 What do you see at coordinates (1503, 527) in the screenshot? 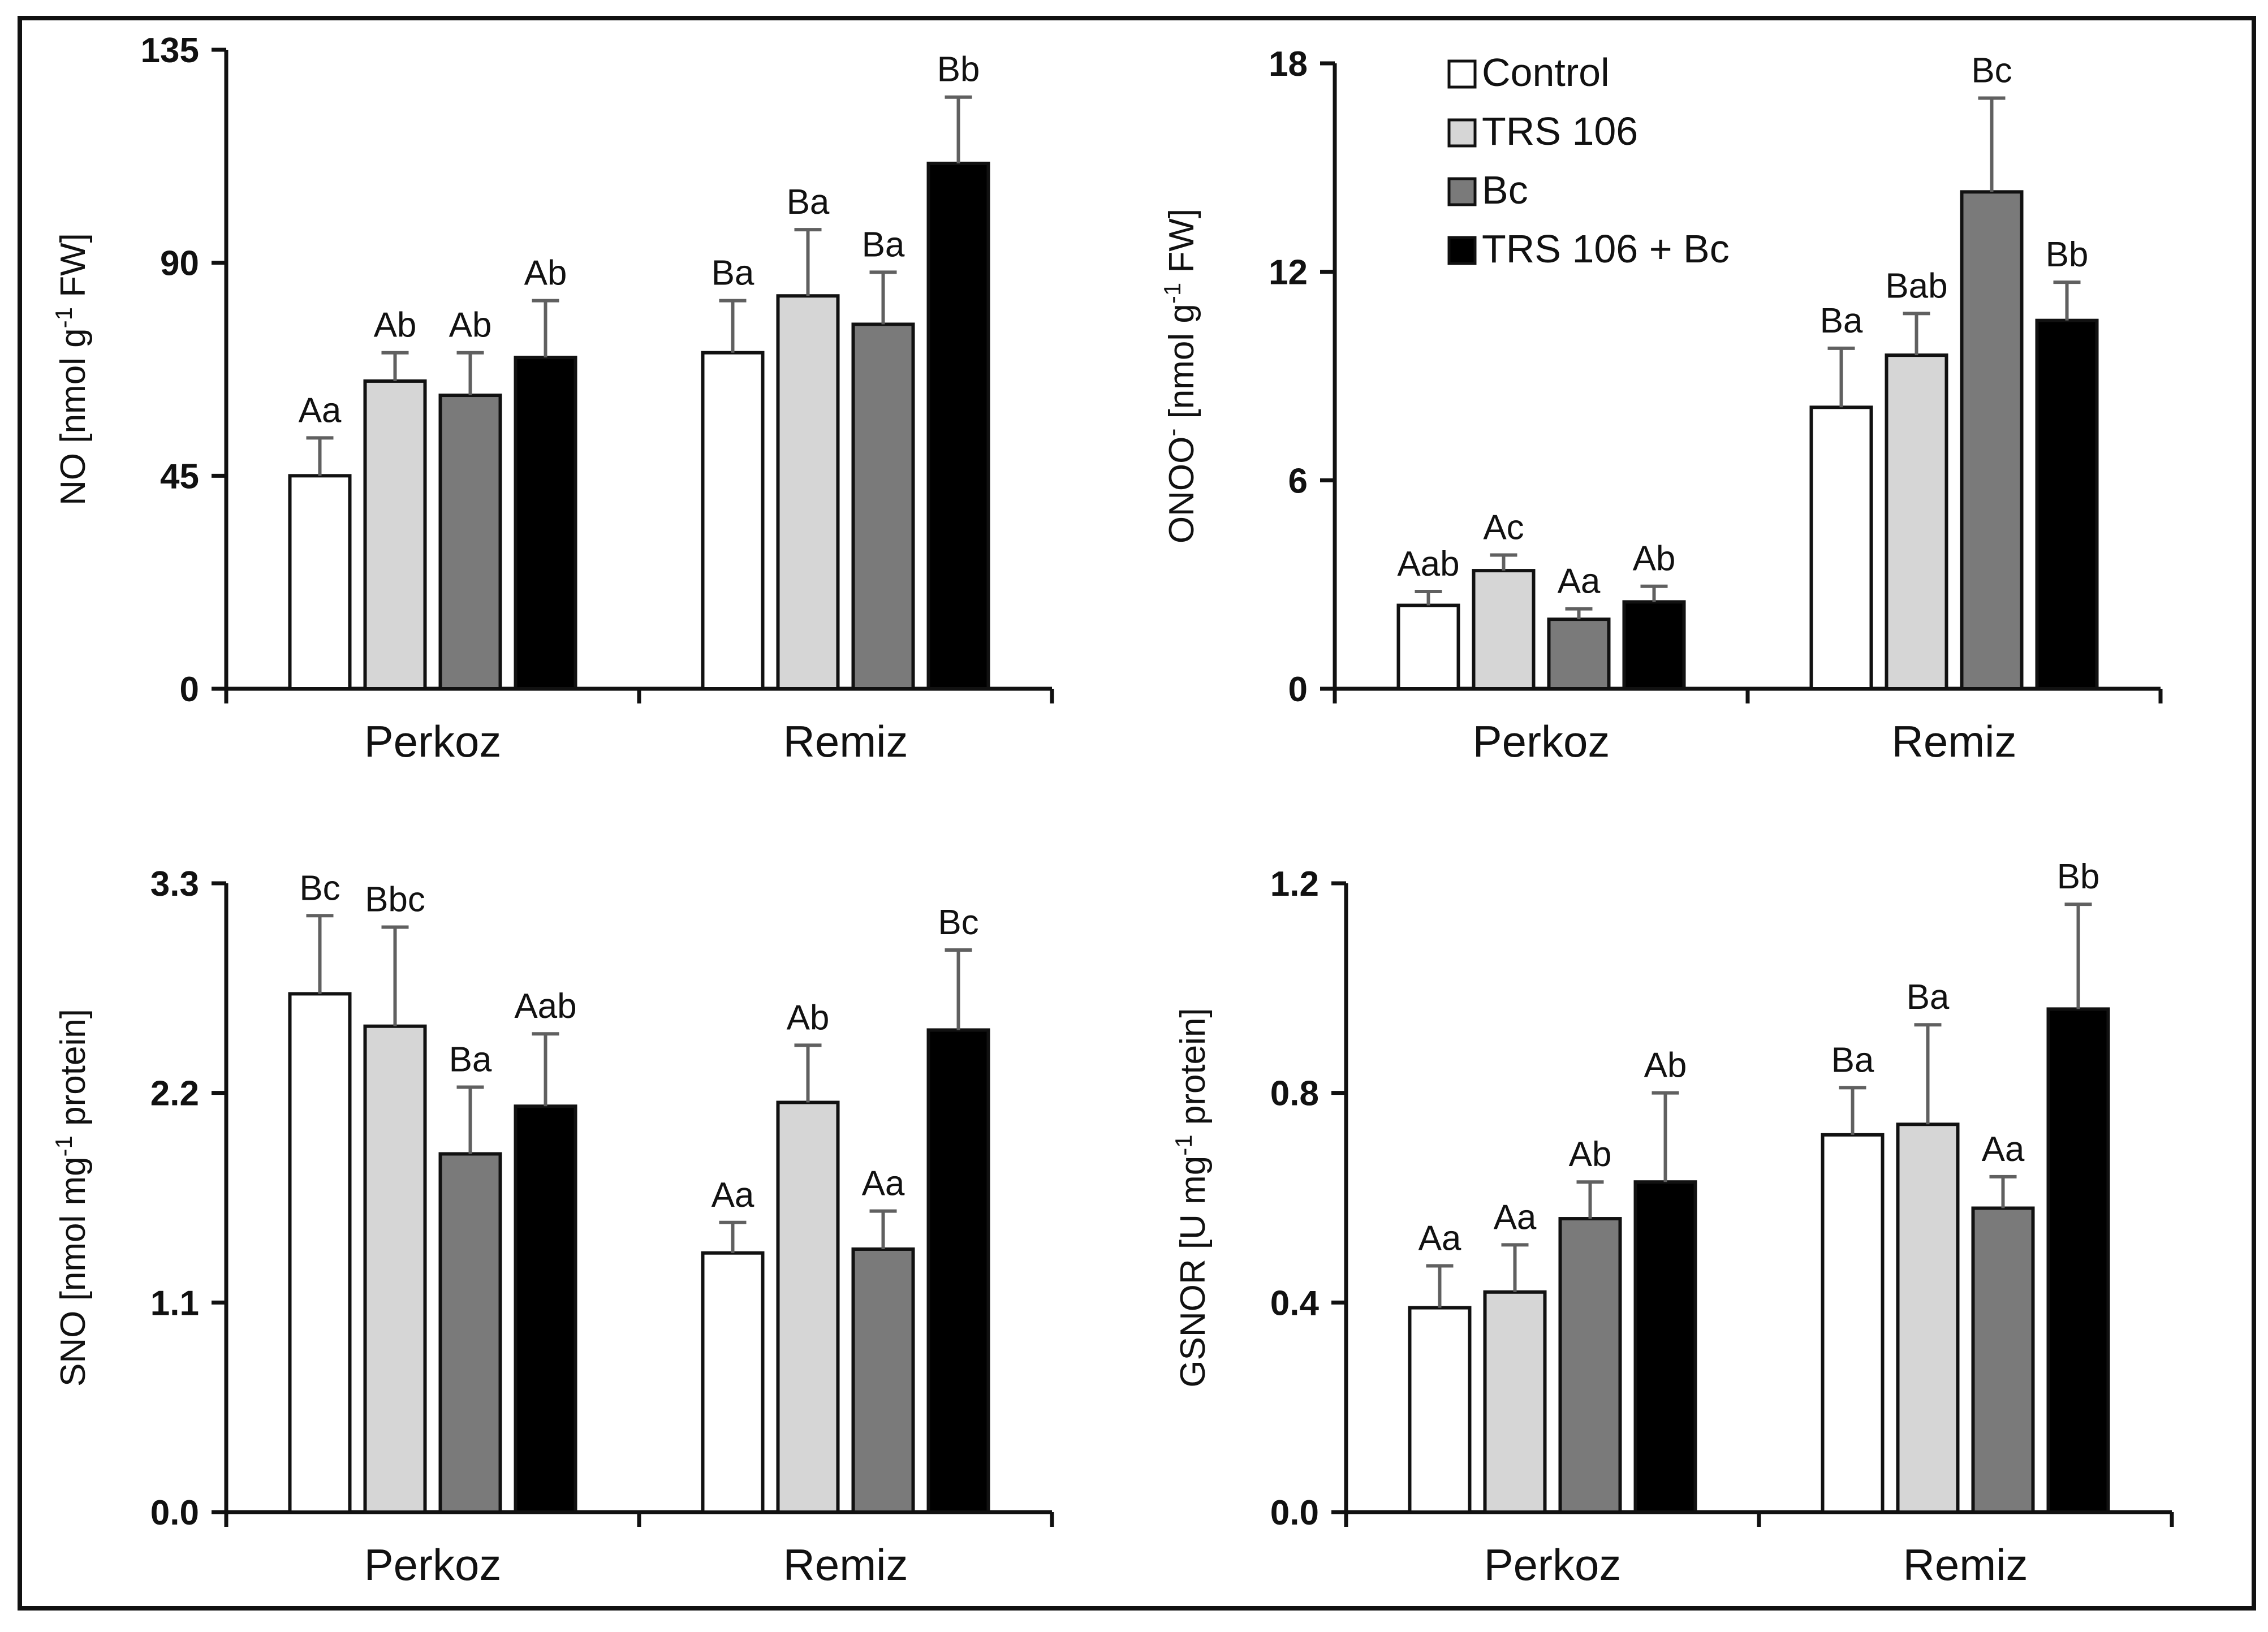
I see `significance-label: Ac` at bounding box center [1503, 527].